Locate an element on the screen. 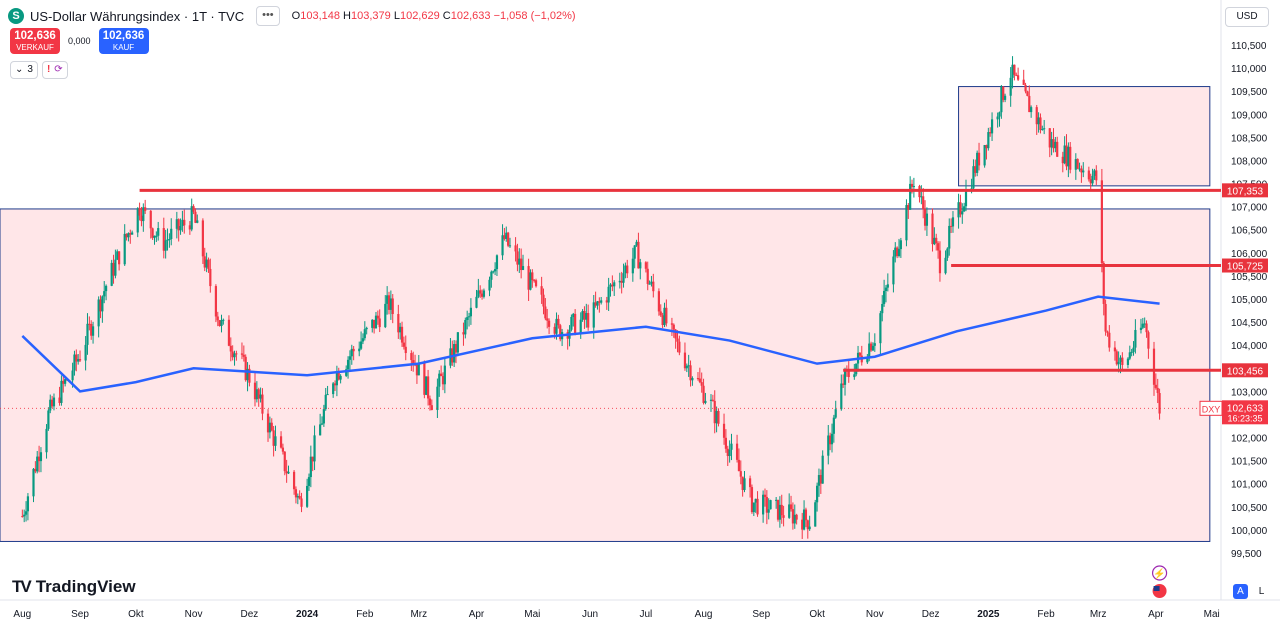 This screenshot has width=1280, height=625. indicator-status: ! ⟳ is located at coordinates (54, 70).